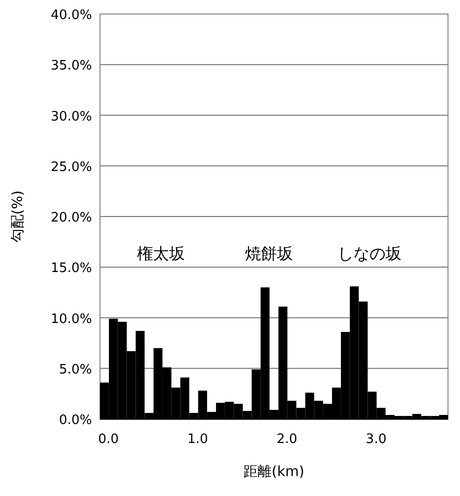  I want to click on x-tick-label: 0.0, so click(108, 439).